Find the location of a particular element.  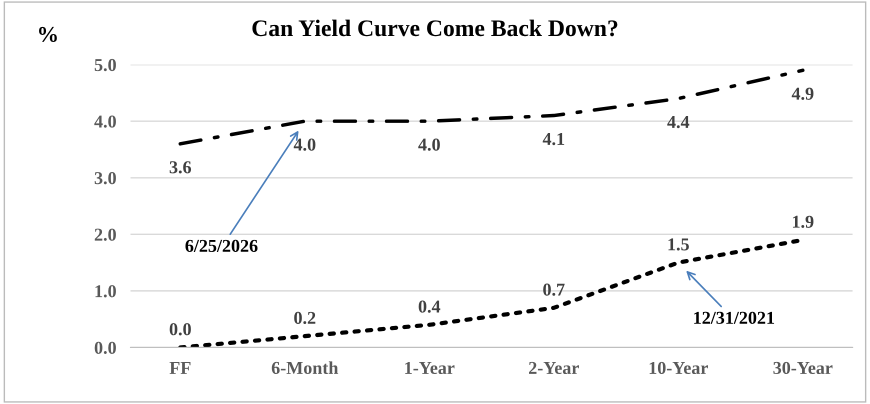

y-tick-label: 5.0 is located at coordinates (105, 65).